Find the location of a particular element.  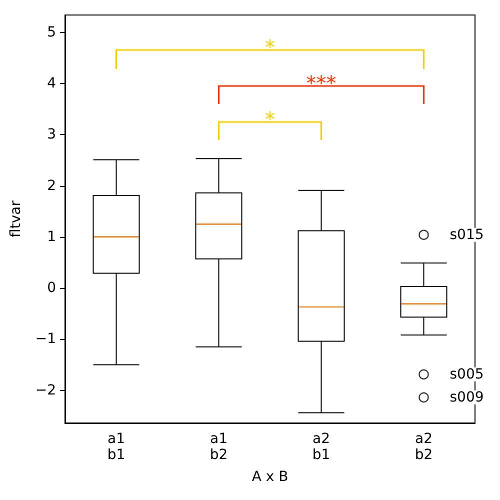

y-tick-label: 4 is located at coordinates (51, 84).